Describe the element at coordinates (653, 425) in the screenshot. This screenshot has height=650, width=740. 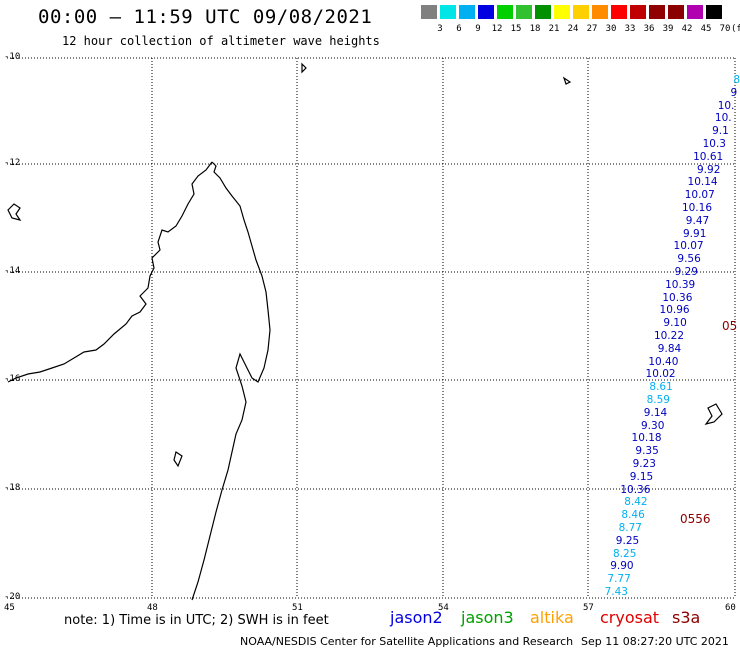
I see `swh-value: 9.30` at that location.